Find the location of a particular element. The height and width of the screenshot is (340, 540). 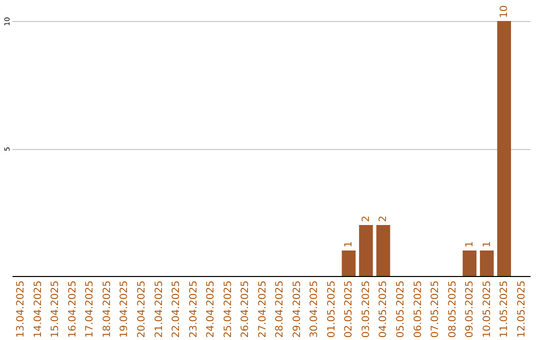

x-tick-label: 21.04.2025 is located at coordinates (159, 309).